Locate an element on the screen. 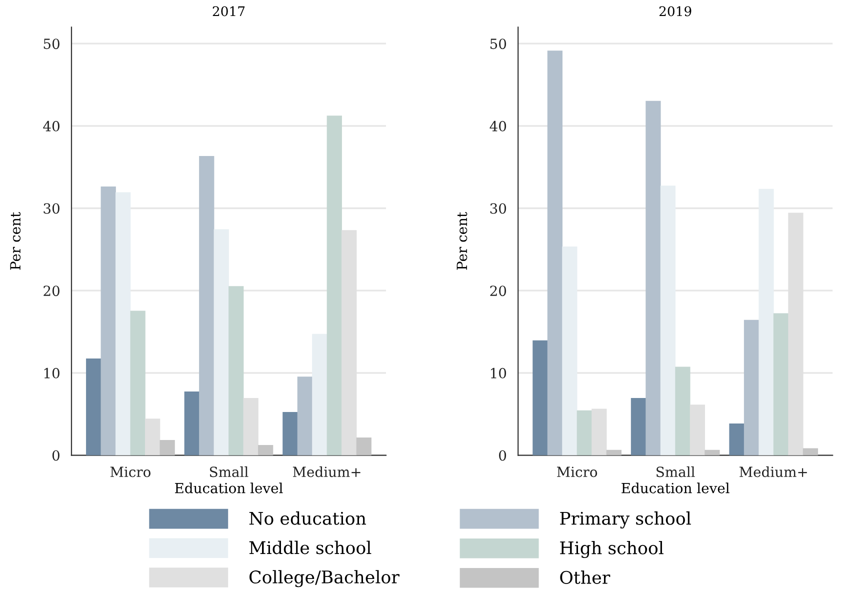 The width and height of the screenshot is (841, 603). legend-label: No education is located at coordinates (307, 518).